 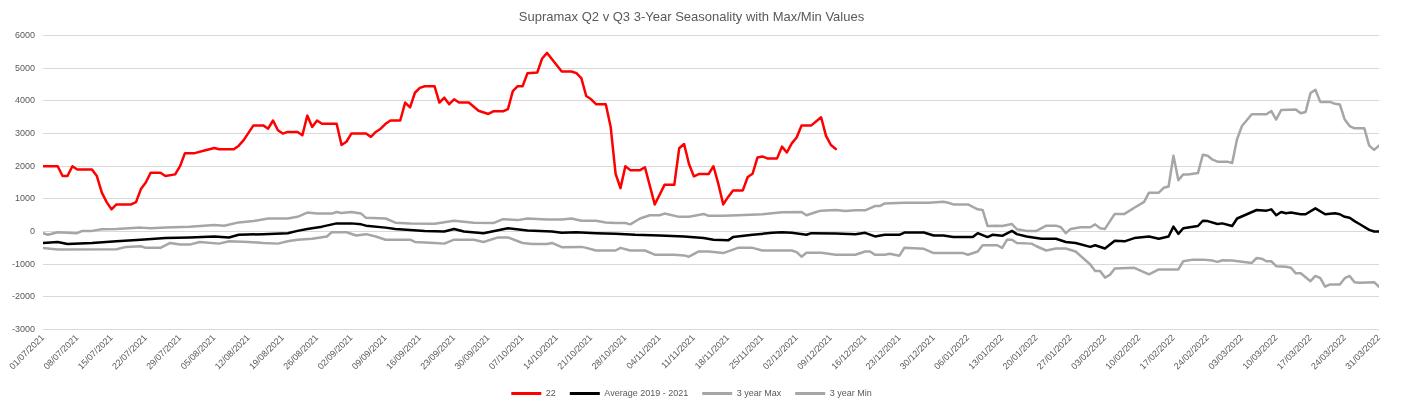 I want to click on y-tick-label: 3000, so click(x=25, y=133).